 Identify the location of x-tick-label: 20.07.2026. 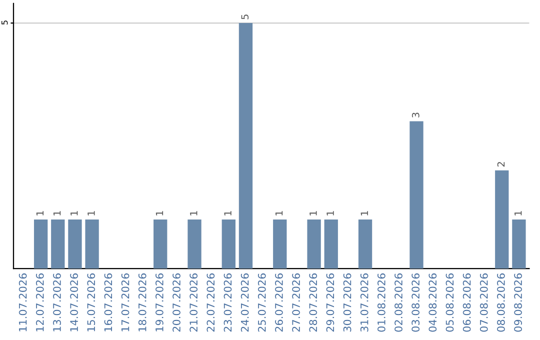
(176, 302).